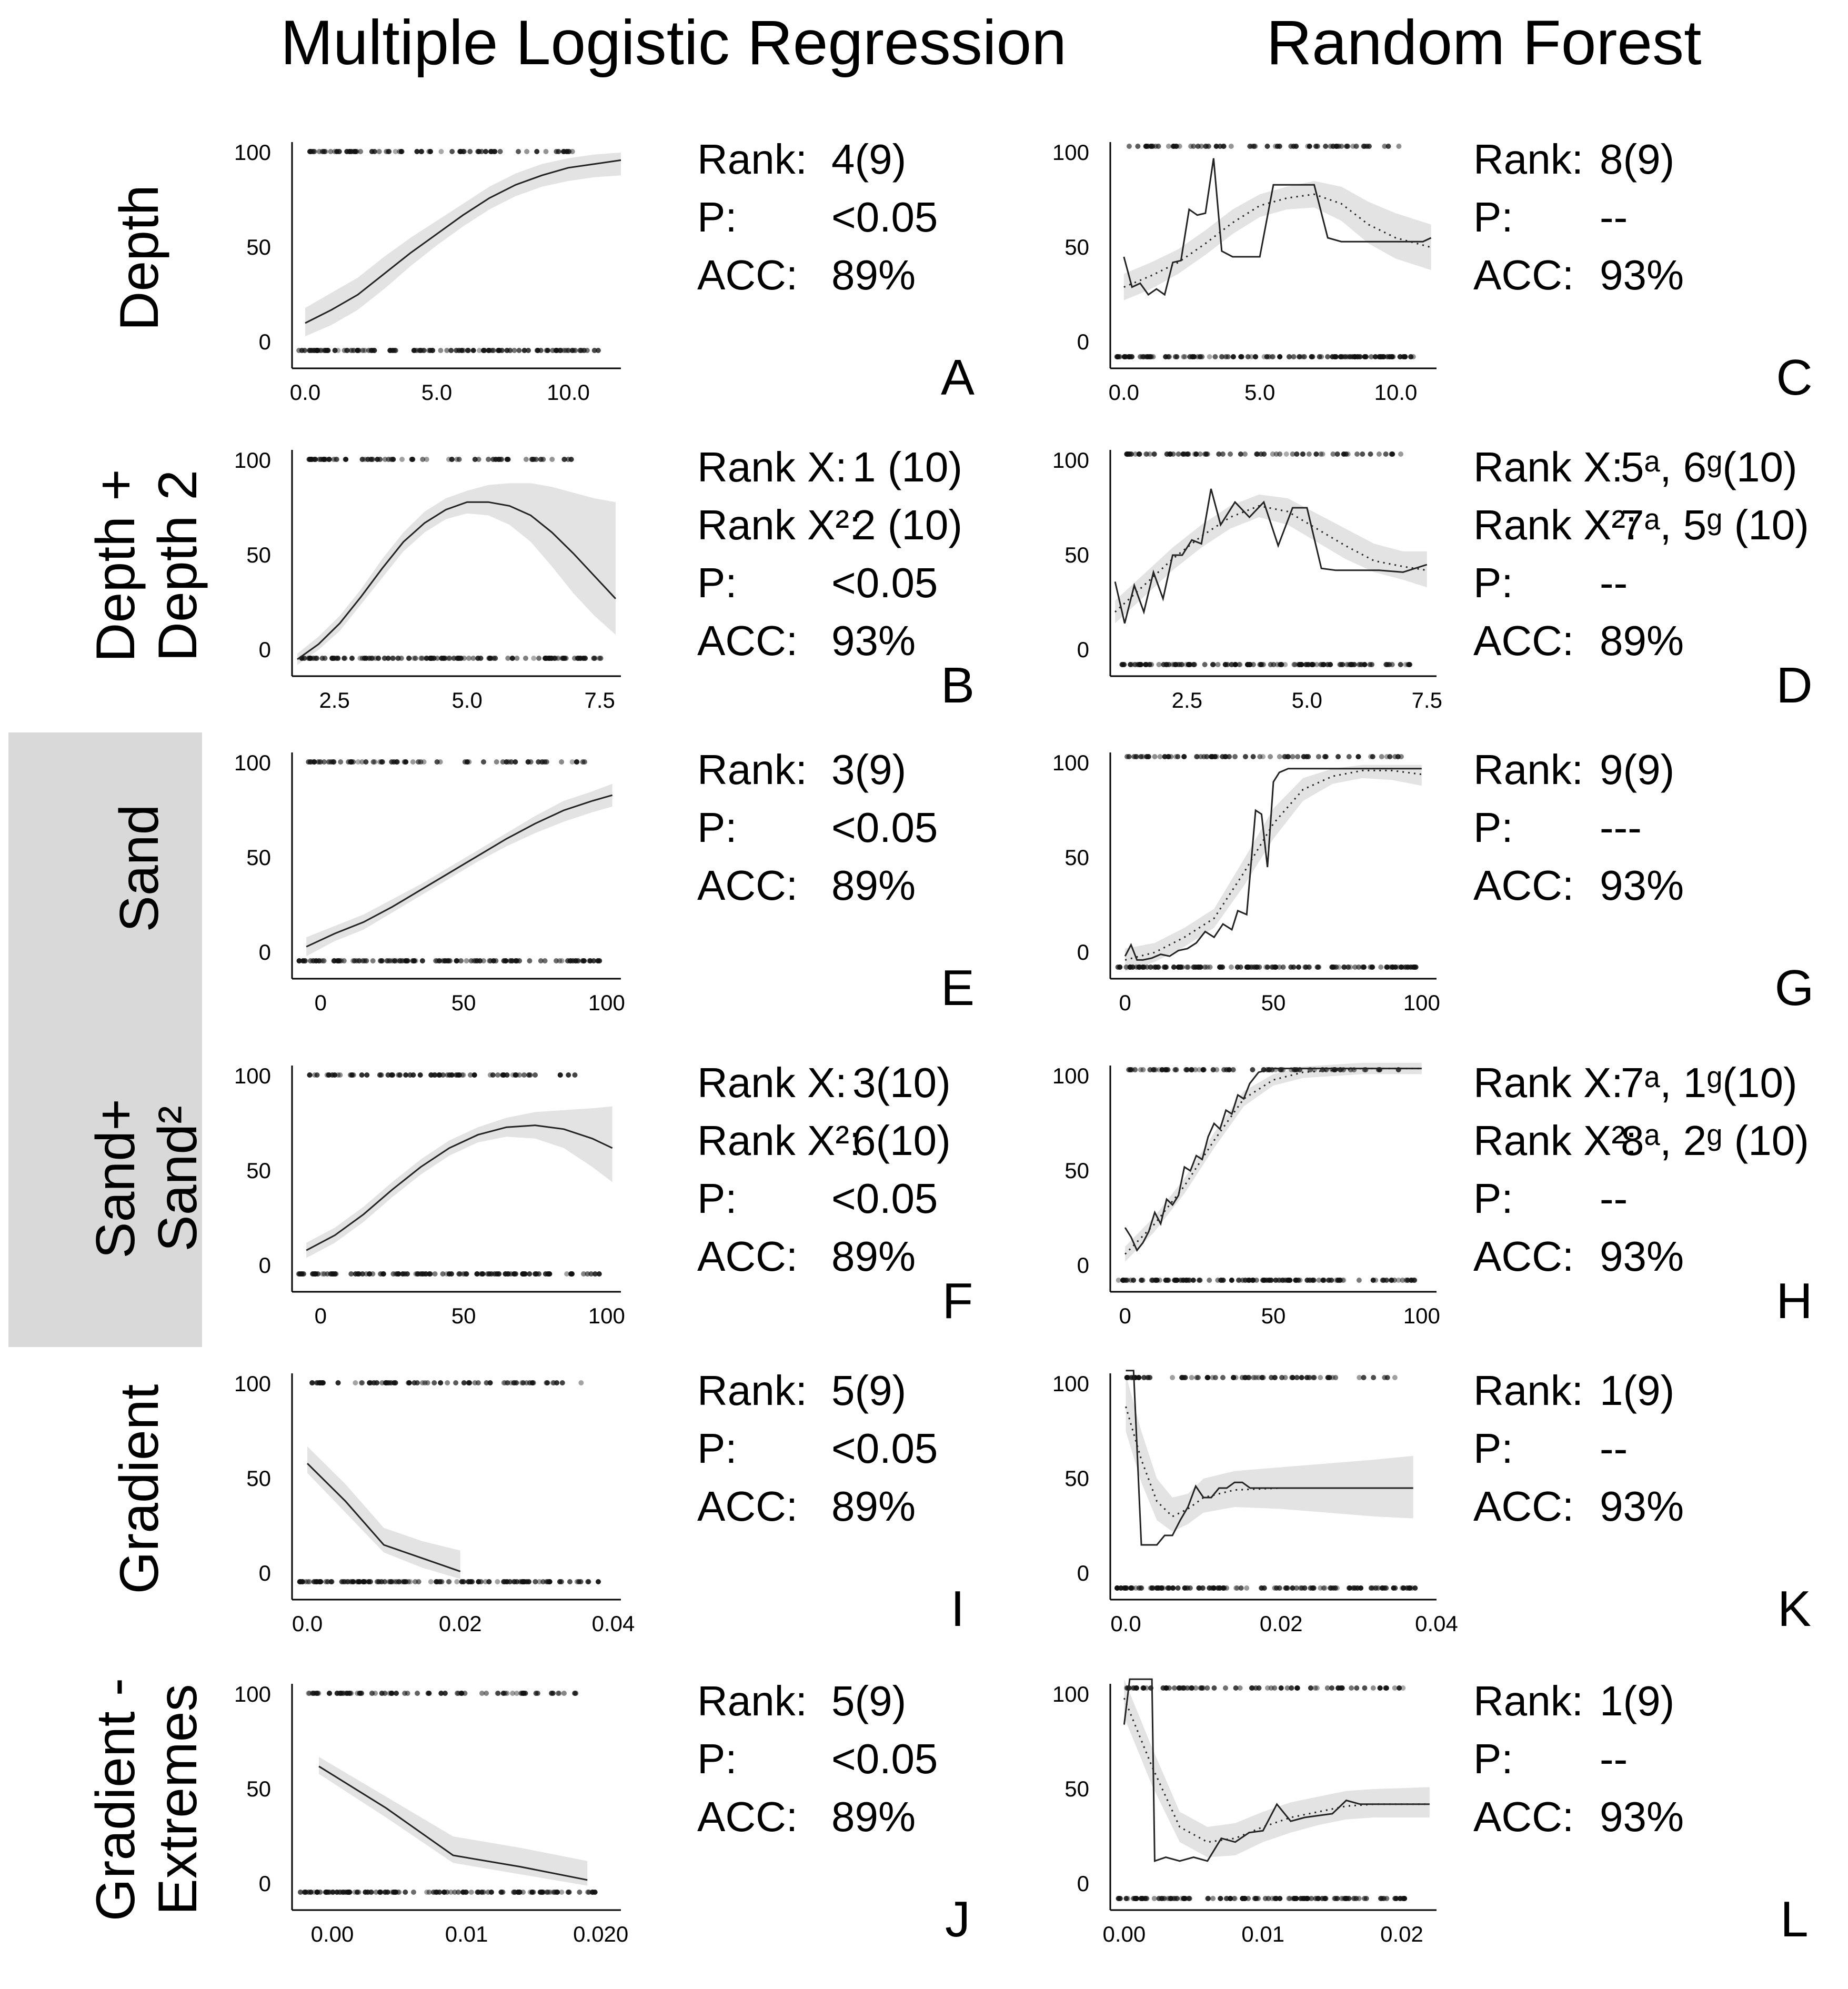  What do you see at coordinates (1642, 640) in the screenshot?
I see `panel-D-stat-value: 89%` at bounding box center [1642, 640].